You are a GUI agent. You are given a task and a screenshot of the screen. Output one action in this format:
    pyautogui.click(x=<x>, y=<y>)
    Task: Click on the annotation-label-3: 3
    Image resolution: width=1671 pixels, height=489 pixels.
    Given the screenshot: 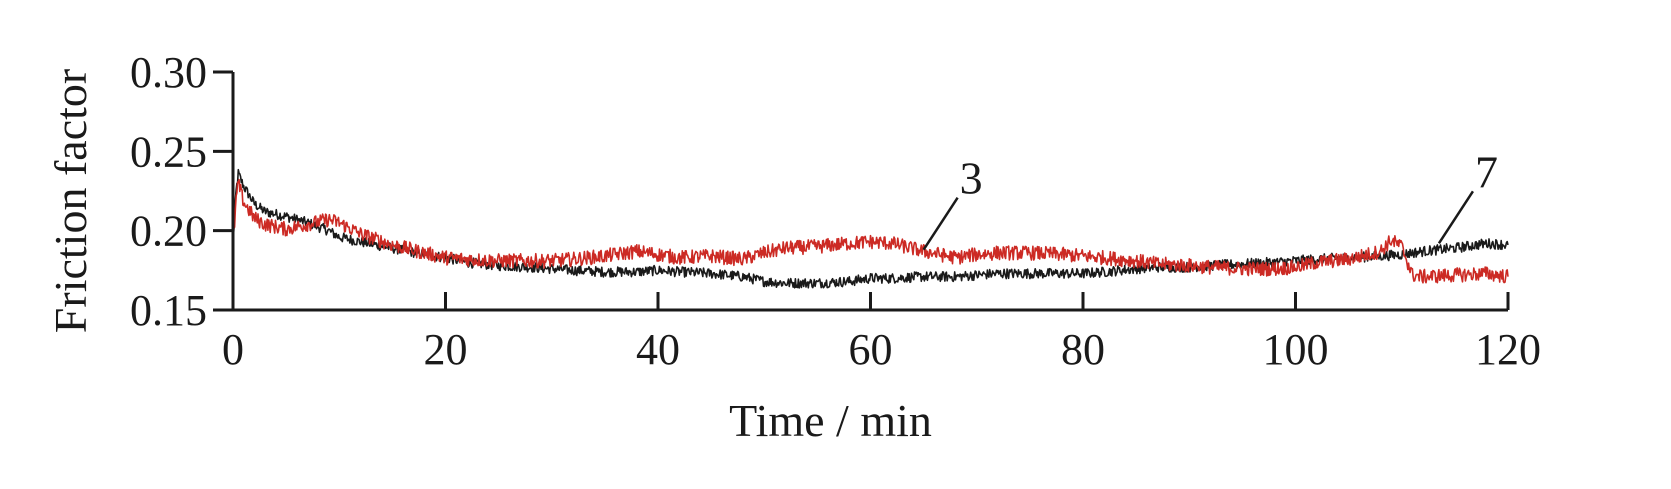 What is the action you would take?
    pyautogui.click(x=971, y=178)
    